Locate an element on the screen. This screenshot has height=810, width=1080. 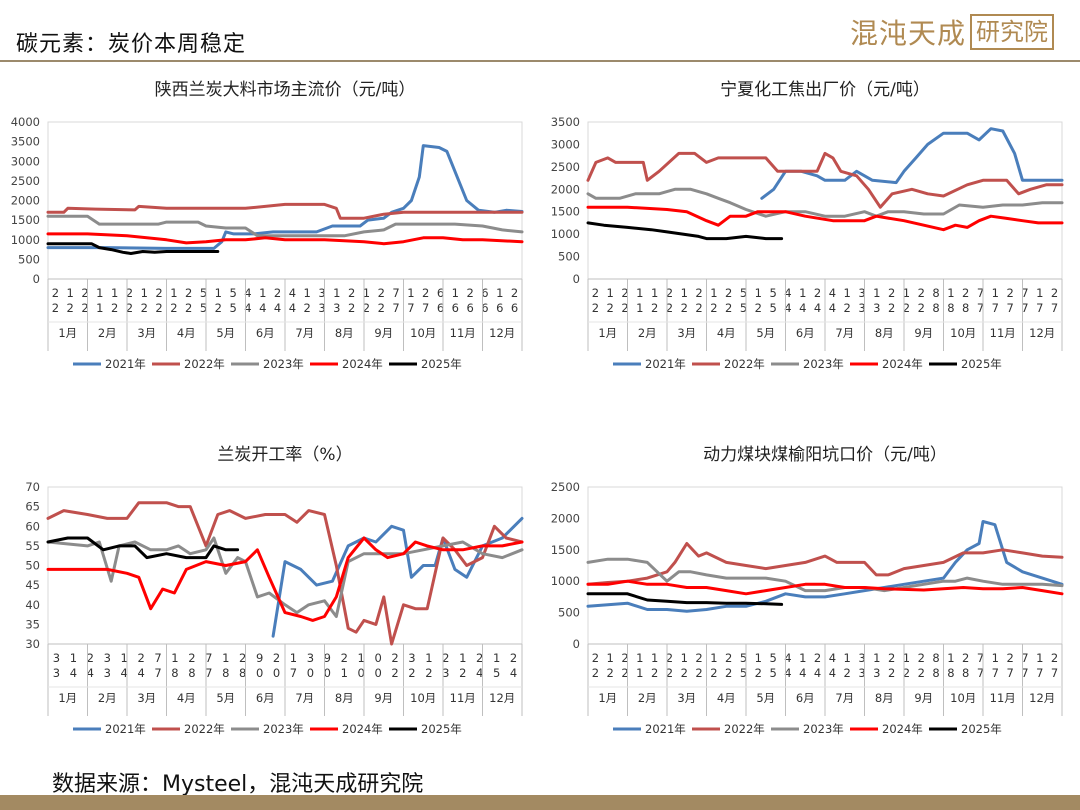
y-tick-label: 3000 is located at coordinates (25, 161).